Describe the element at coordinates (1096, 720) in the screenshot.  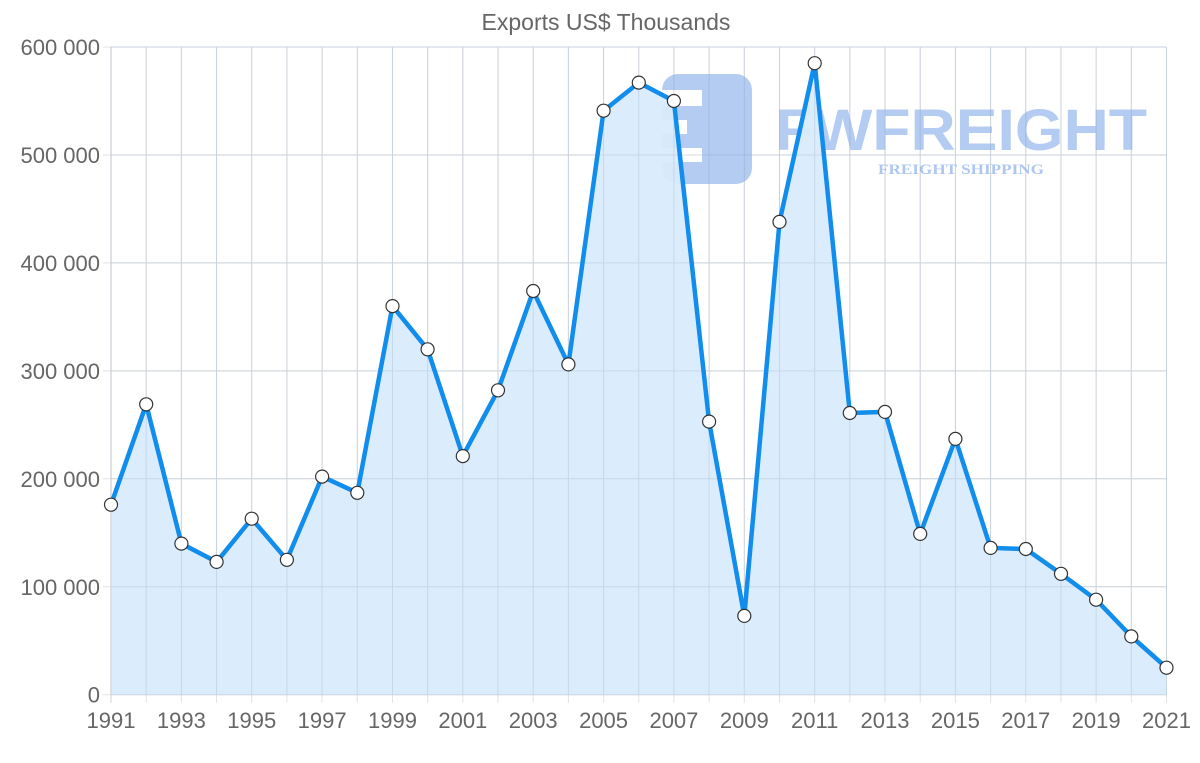
I see `x-tick-label: 2019` at that location.